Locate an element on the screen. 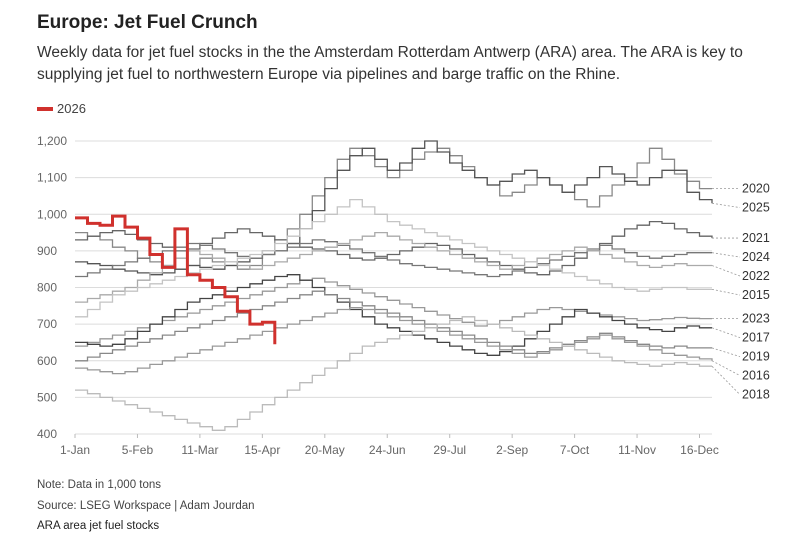 Image resolution: width=795 pixels, height=541 pixels. series-label-2024: 2024 is located at coordinates (756, 257).